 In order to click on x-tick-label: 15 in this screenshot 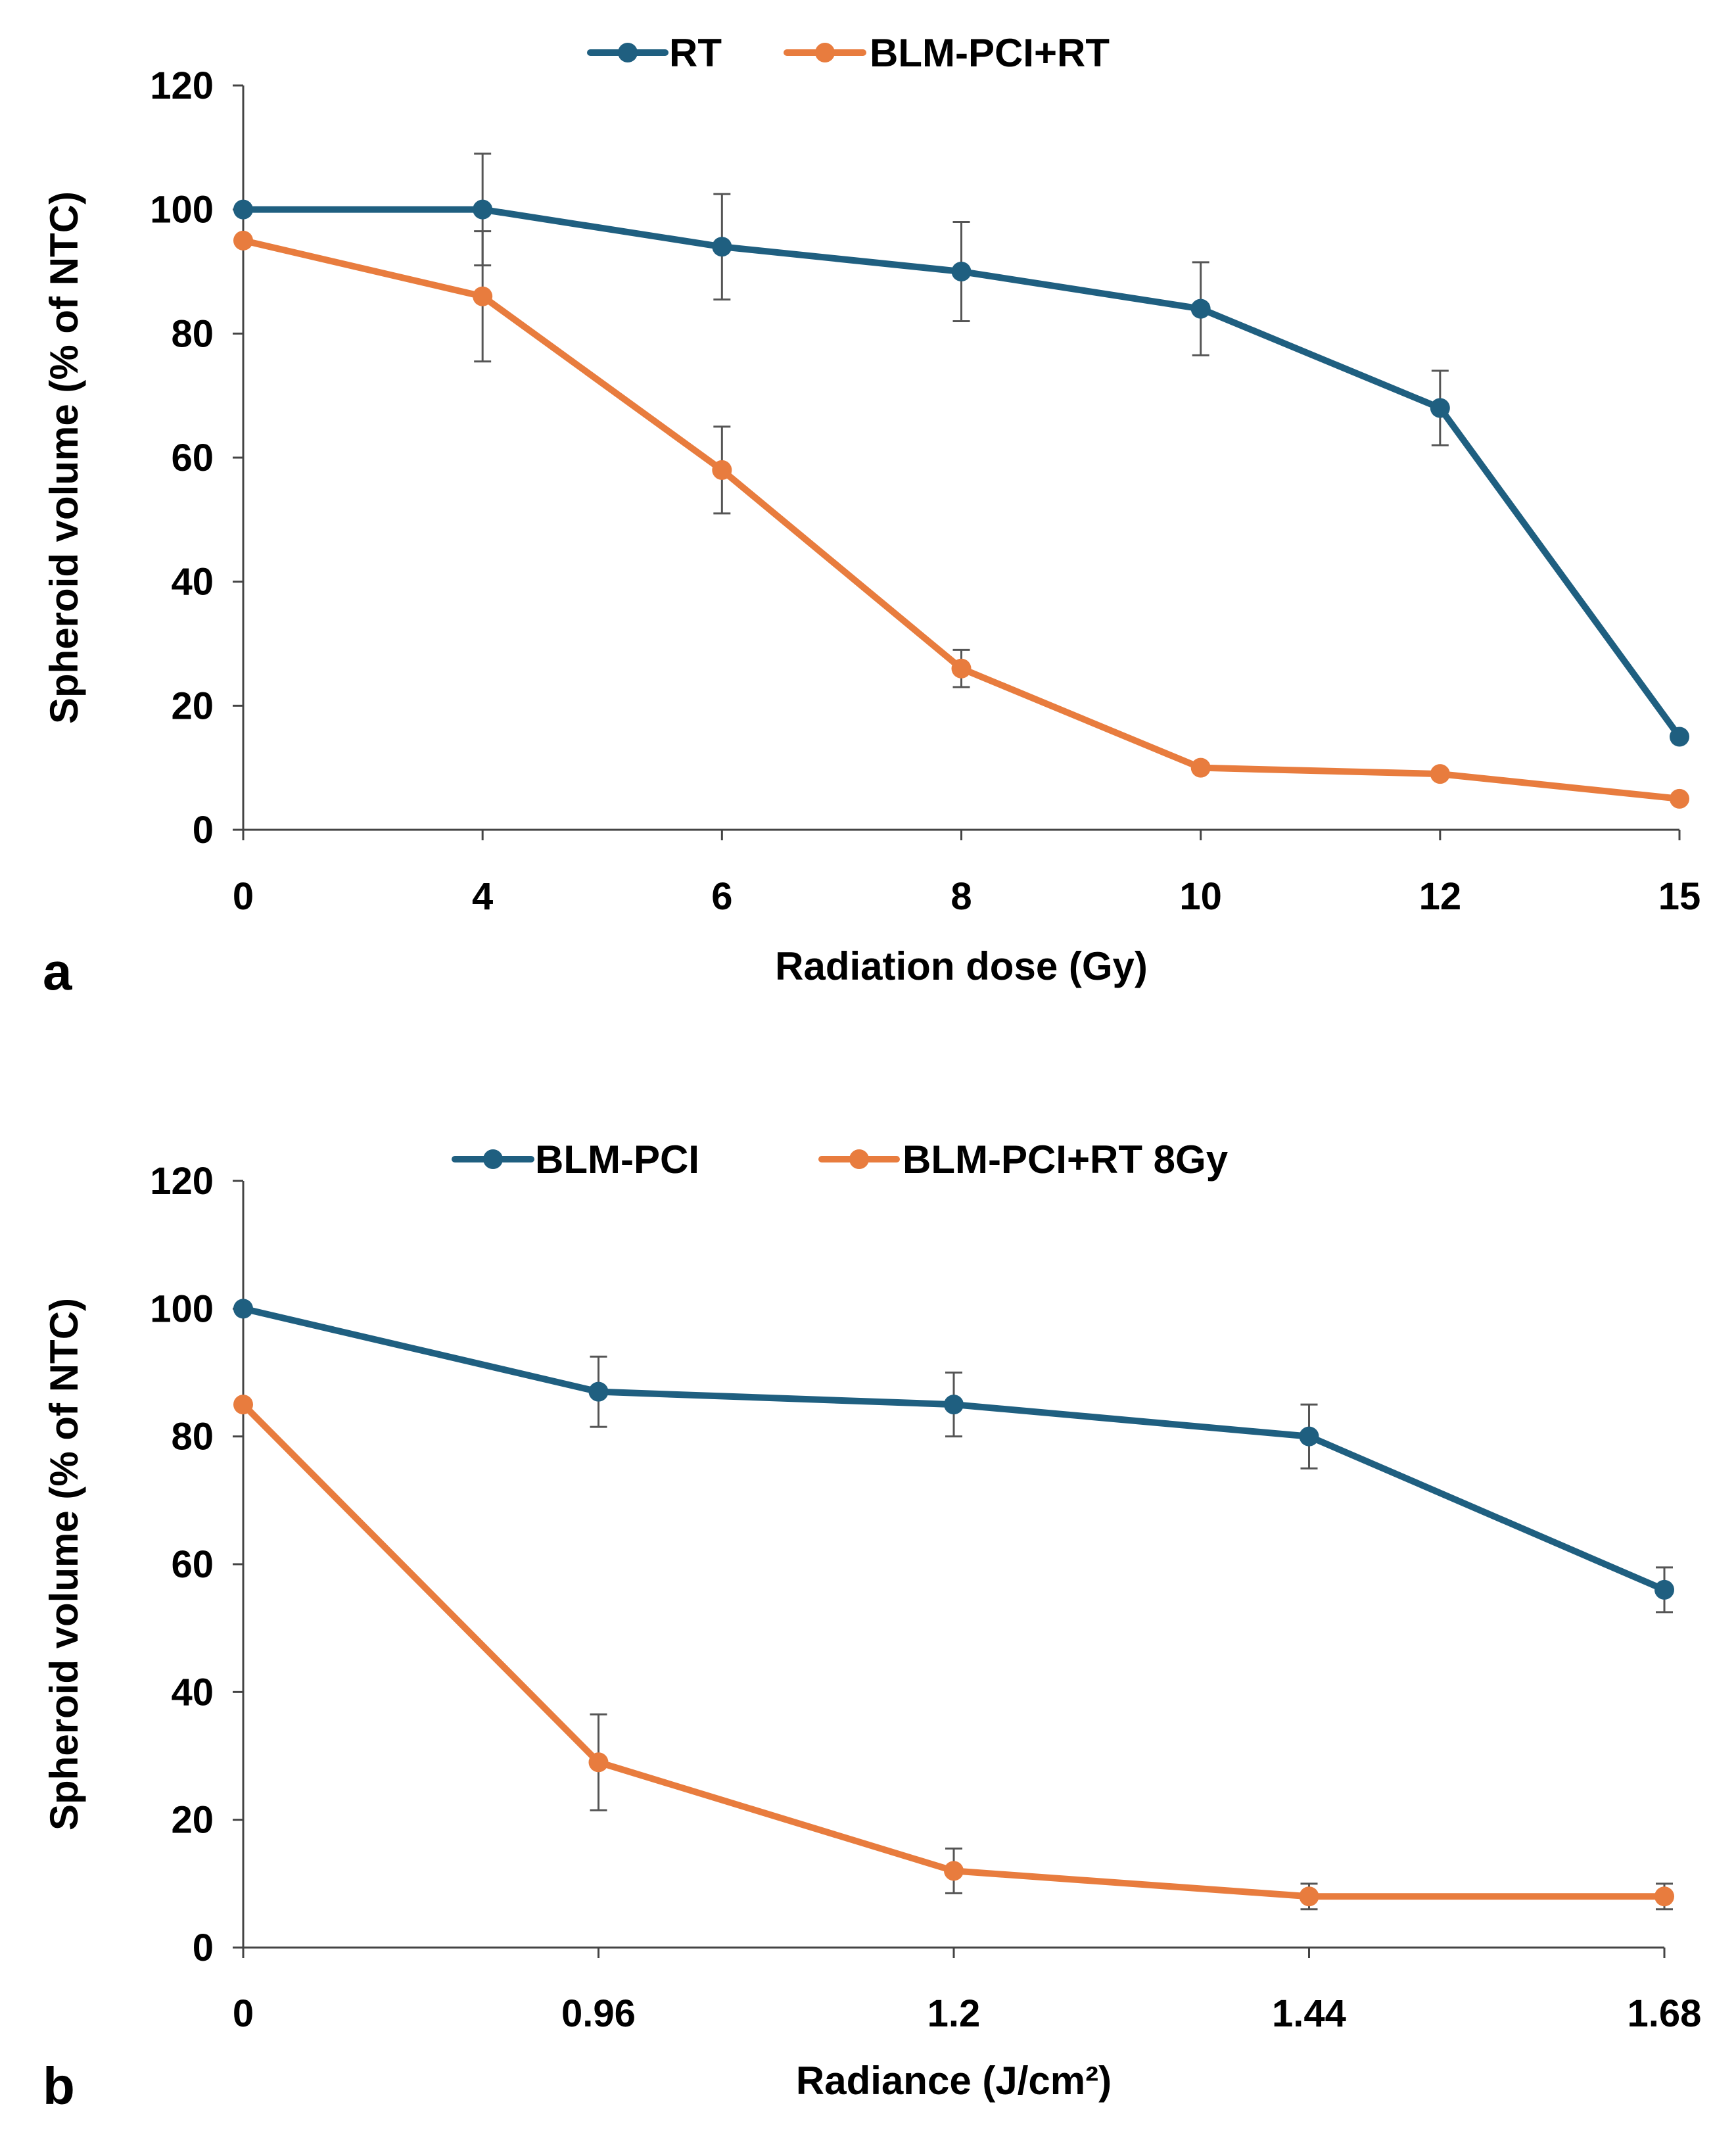, I will do `click(1680, 897)`.